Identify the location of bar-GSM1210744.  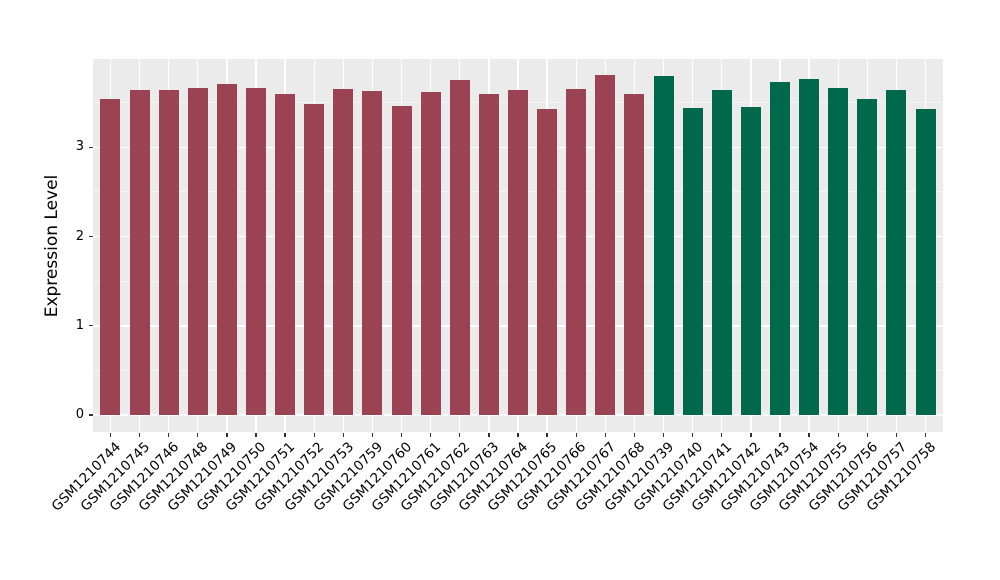
(110, 257).